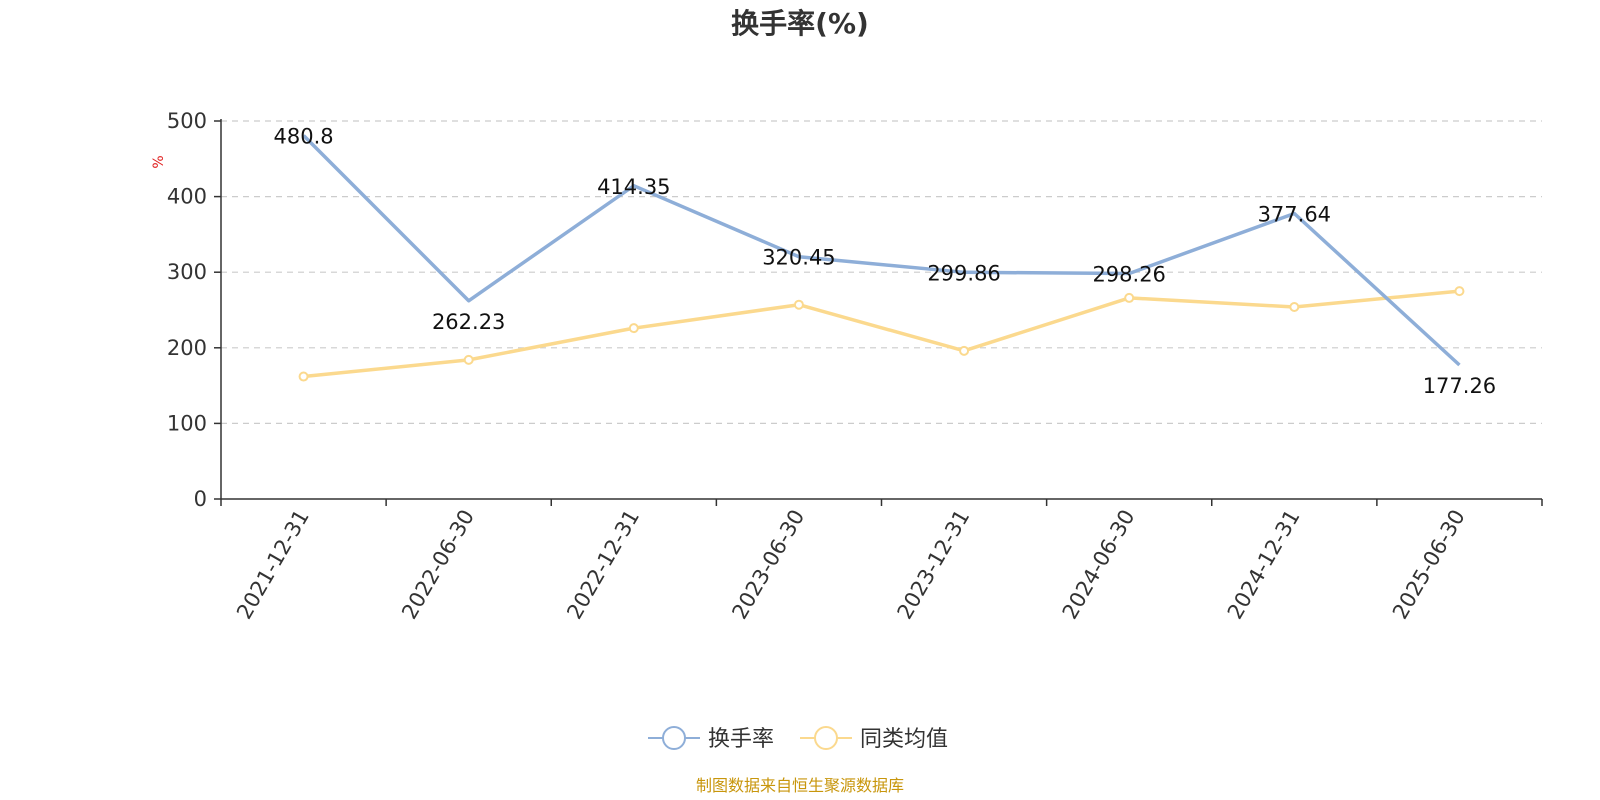 The width and height of the screenshot is (1600, 800). Describe the element at coordinates (934, 565) in the screenshot. I see `x-tick-label: 2023-12-31` at that location.